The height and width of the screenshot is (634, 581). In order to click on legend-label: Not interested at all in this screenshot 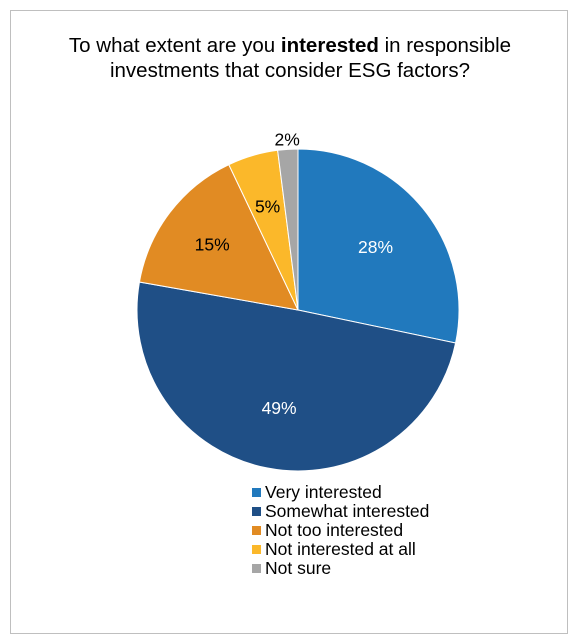, I will do `click(340, 549)`.